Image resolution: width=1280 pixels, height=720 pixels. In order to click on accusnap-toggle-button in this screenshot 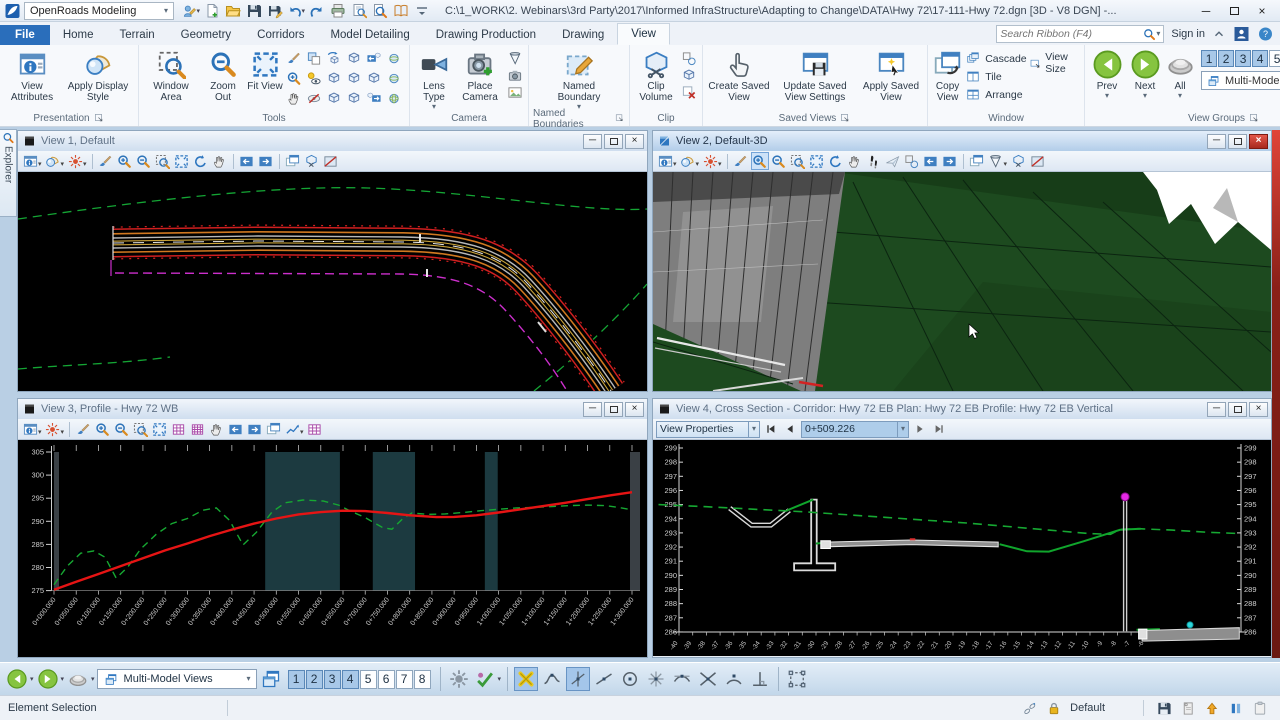, I will do `click(526, 679)`.